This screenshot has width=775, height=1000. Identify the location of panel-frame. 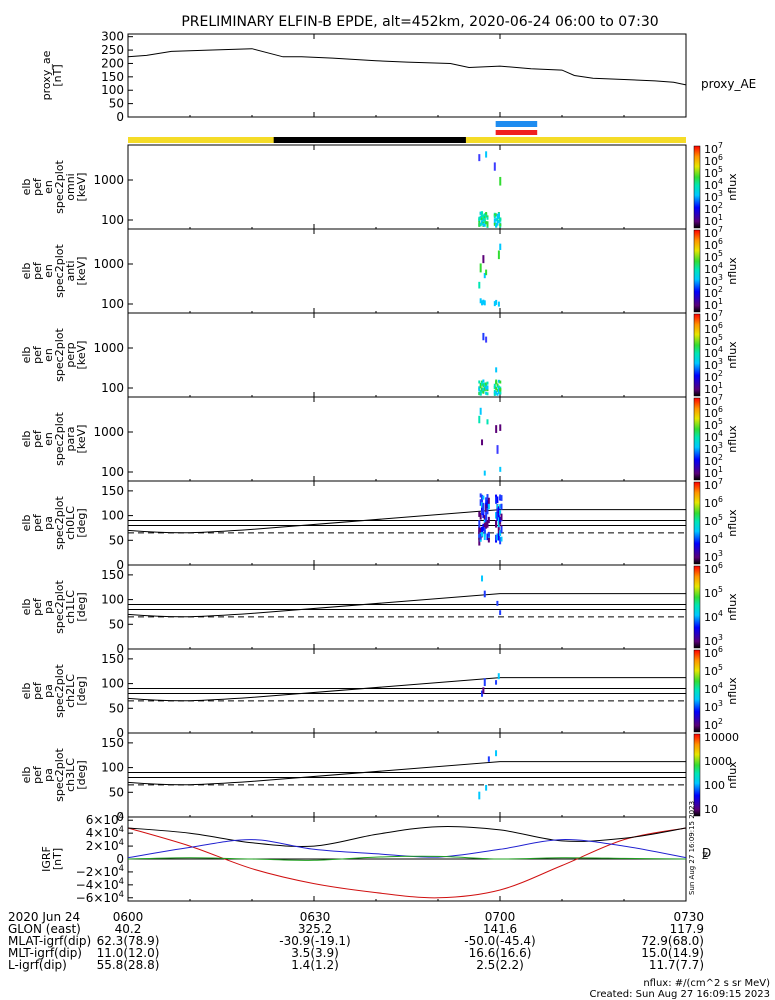
(407, 523).